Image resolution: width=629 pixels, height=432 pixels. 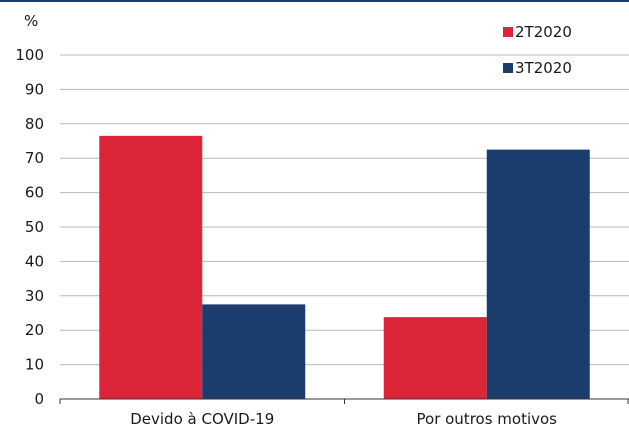 What do you see at coordinates (34, 227) in the screenshot?
I see `y-tick-label: 50` at bounding box center [34, 227].